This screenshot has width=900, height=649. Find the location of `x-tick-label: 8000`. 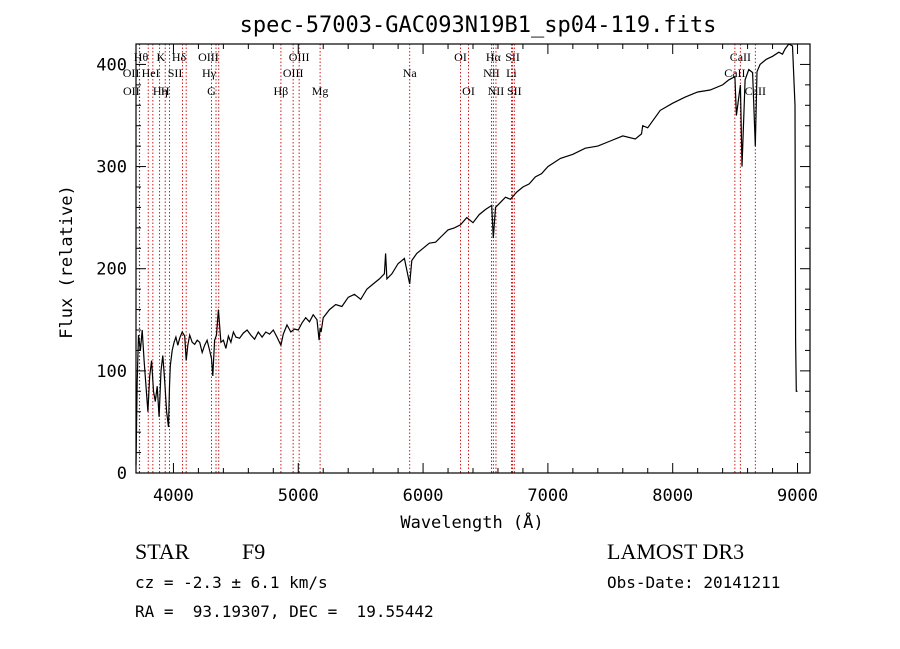

x-tick-label: 8000 is located at coordinates (672, 496).